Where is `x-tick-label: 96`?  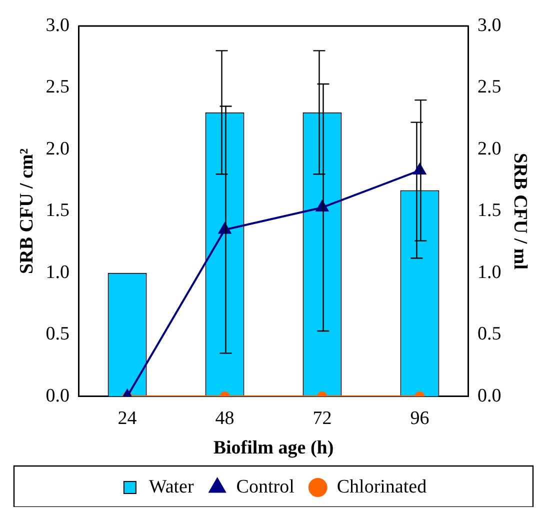 x-tick-label: 96 is located at coordinates (420, 418).